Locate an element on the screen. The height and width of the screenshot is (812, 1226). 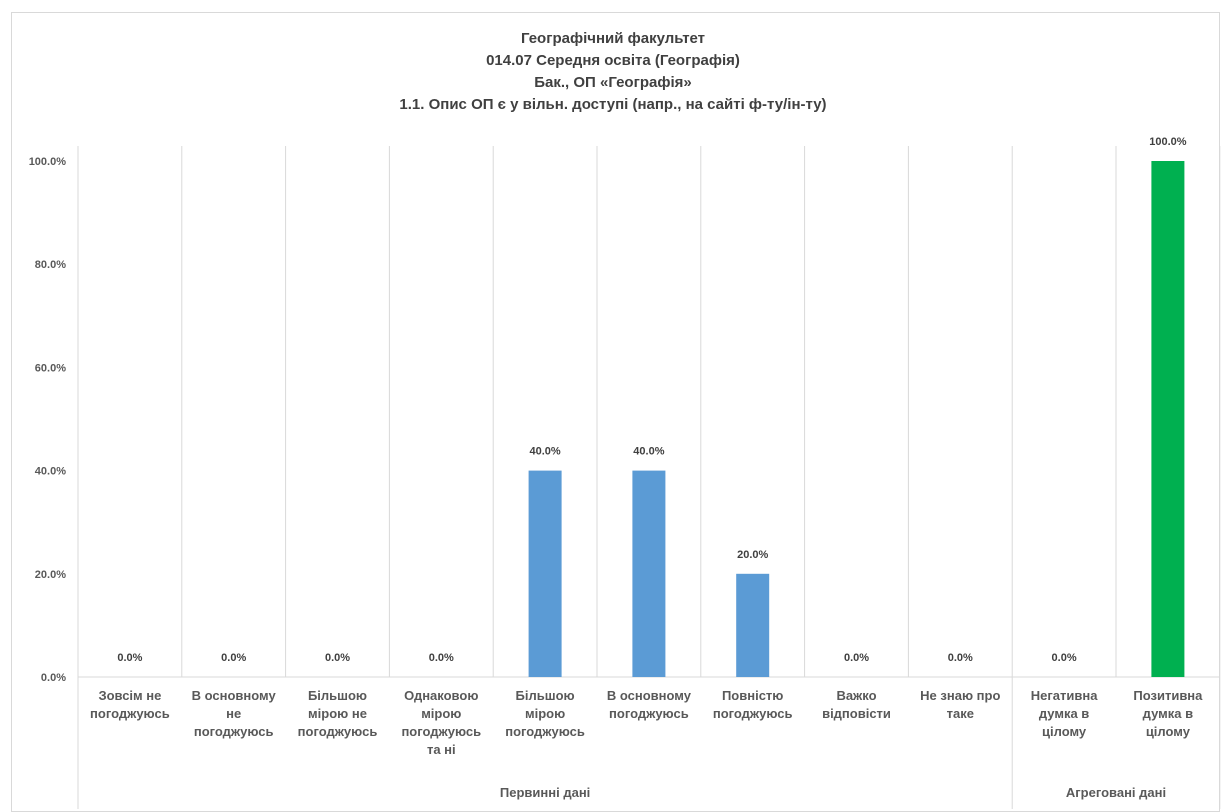
y-tick-label: 60.0% is located at coordinates (50, 368).